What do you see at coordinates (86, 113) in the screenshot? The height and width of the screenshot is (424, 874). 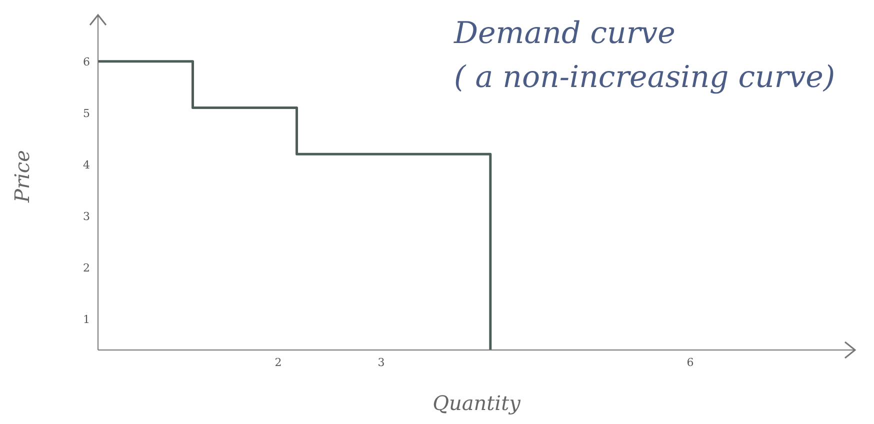 I see `y-tick-label: 5` at bounding box center [86, 113].